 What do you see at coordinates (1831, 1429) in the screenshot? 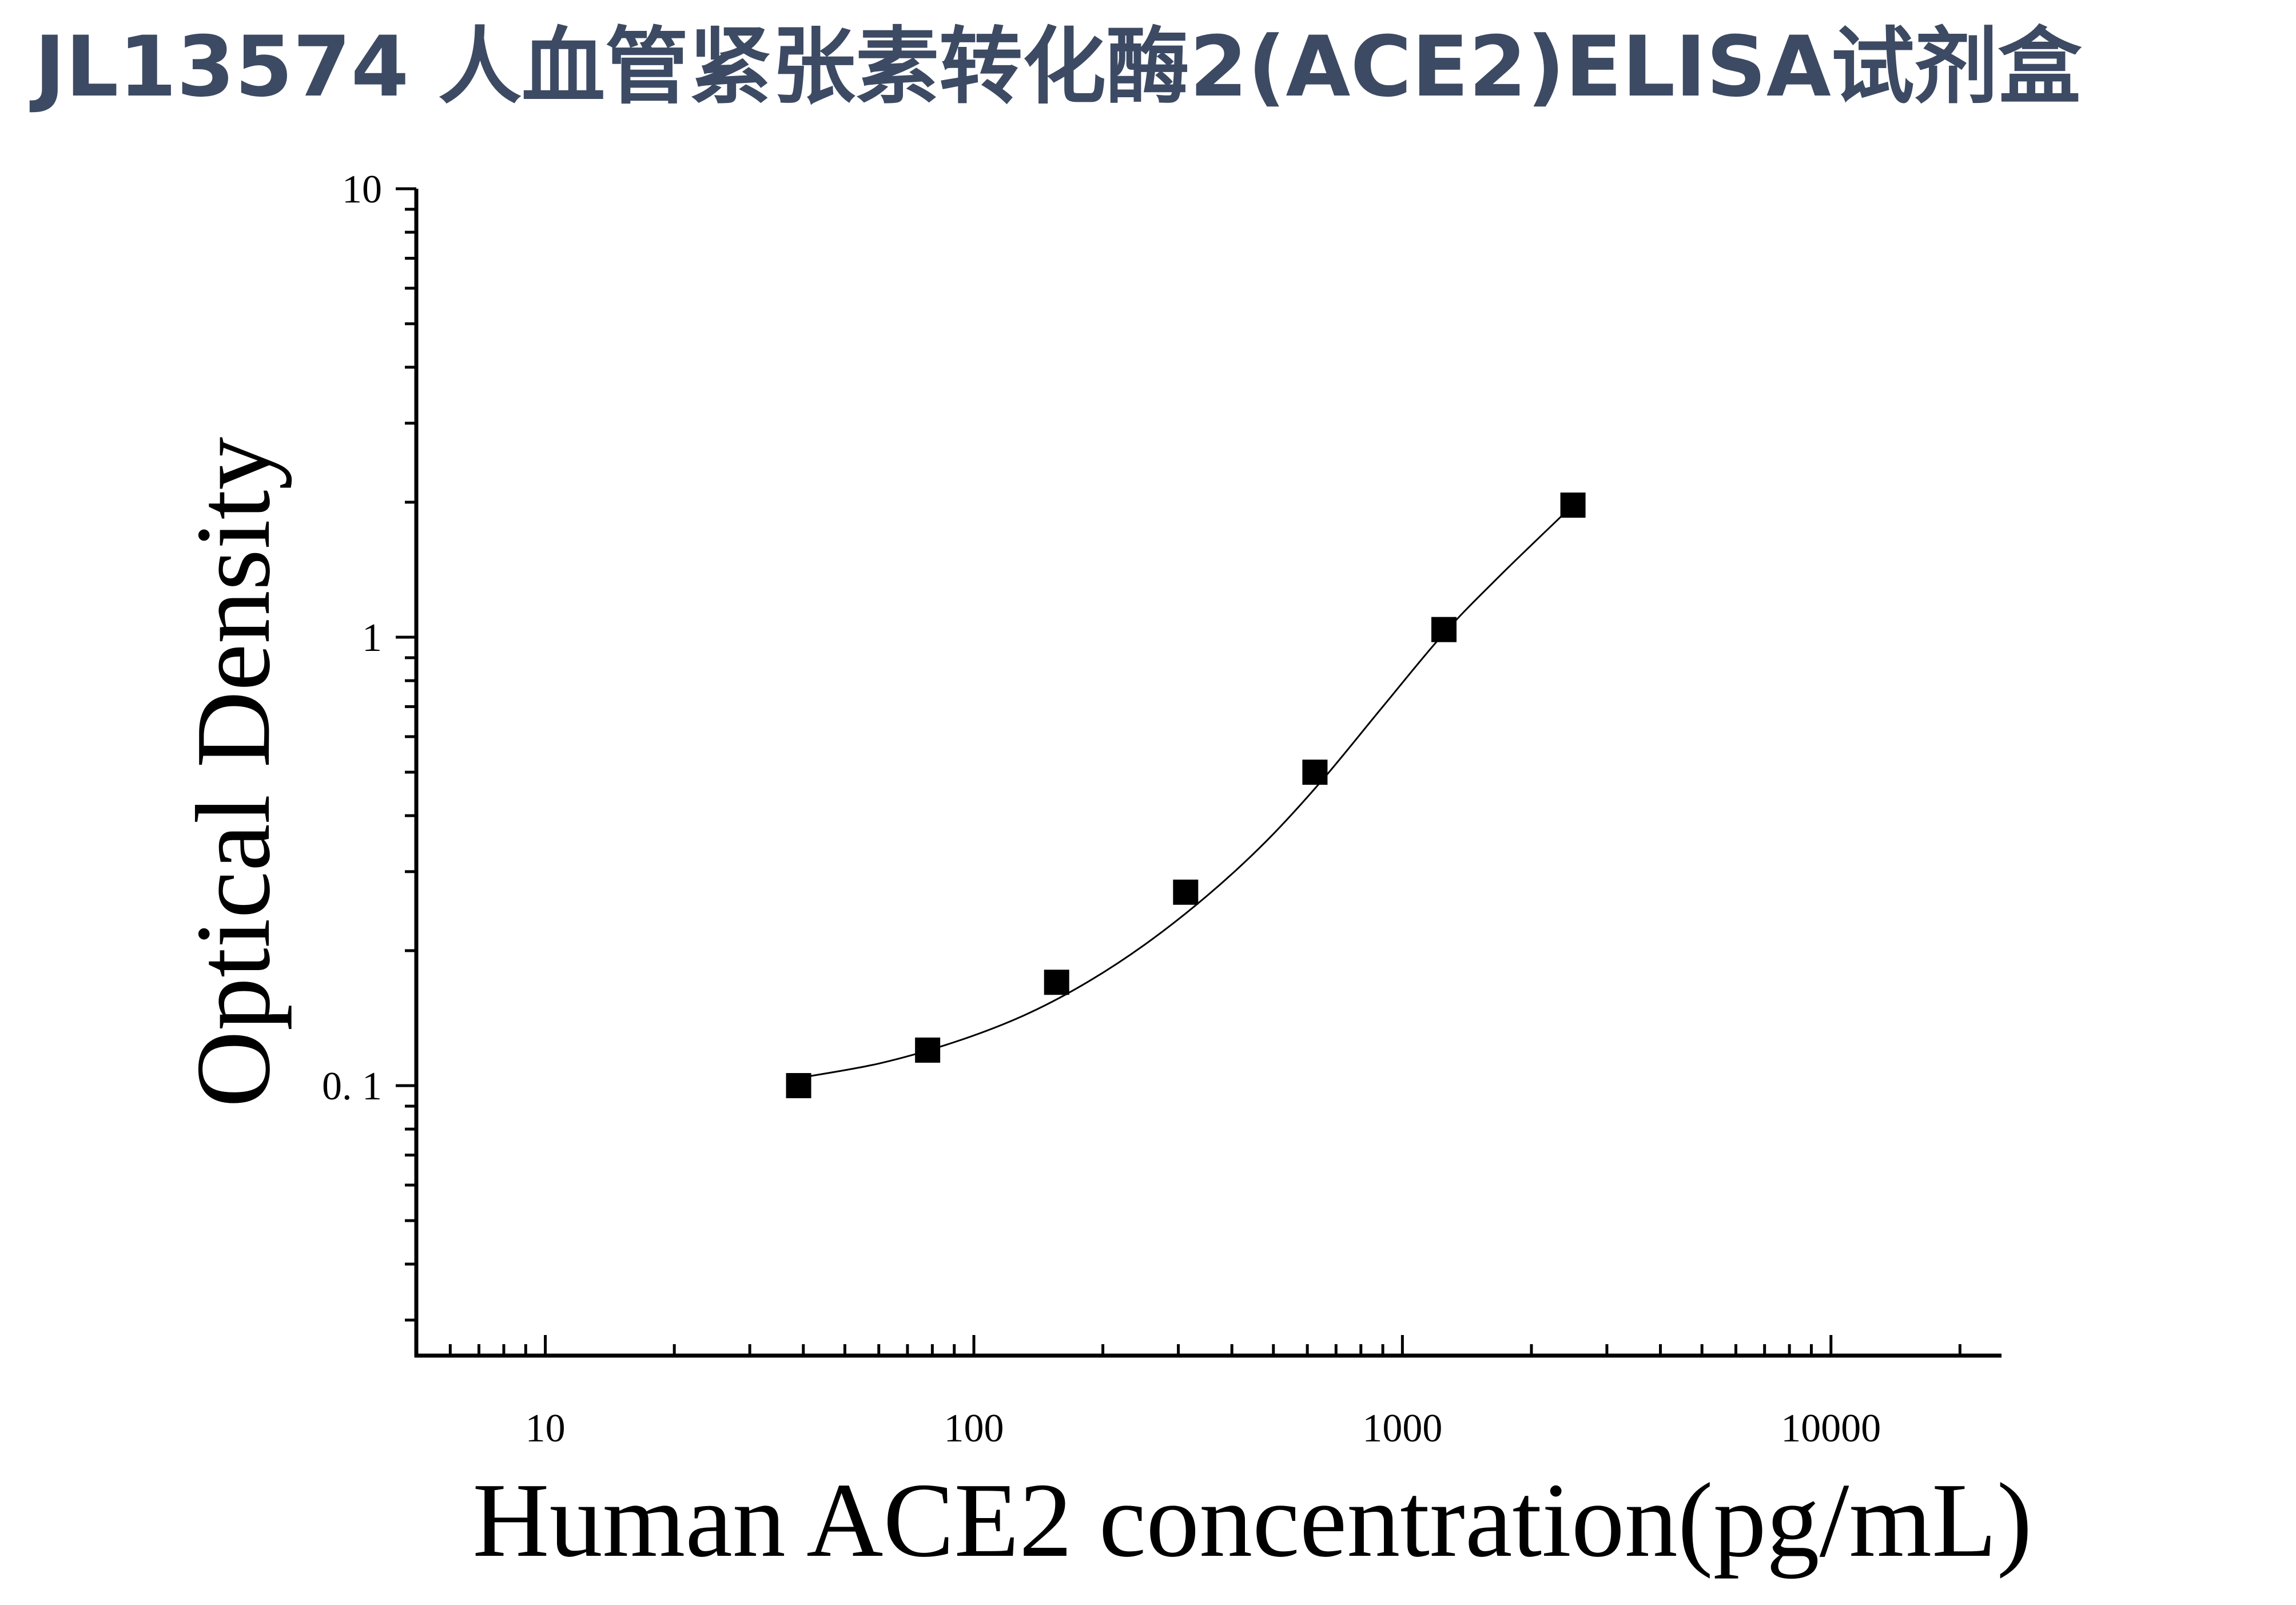
I see `x-tick-label: 10000` at bounding box center [1831, 1429].